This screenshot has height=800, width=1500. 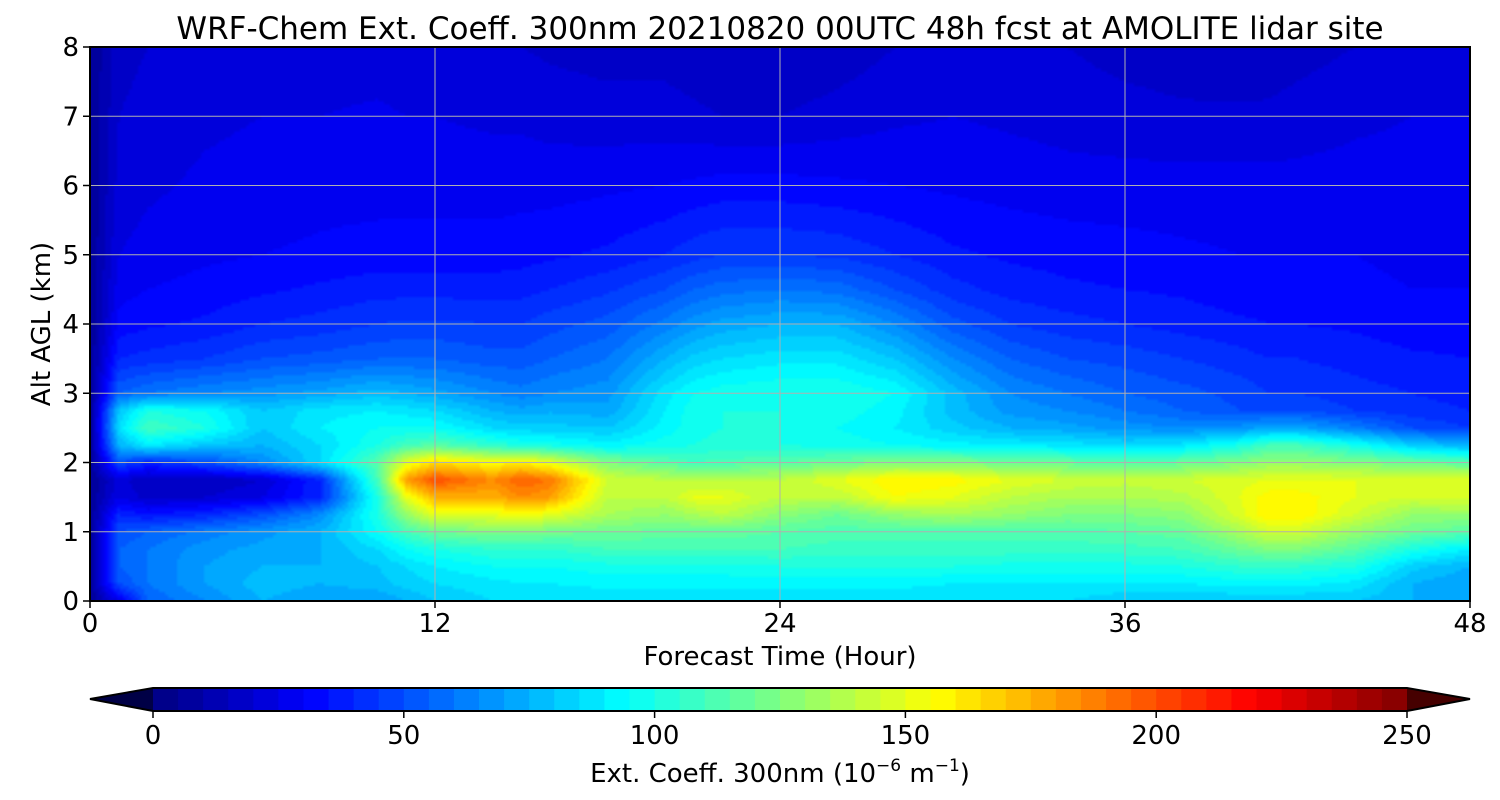 I want to click on x-axis-label: Forecast Time (Hour), so click(x=779, y=657).